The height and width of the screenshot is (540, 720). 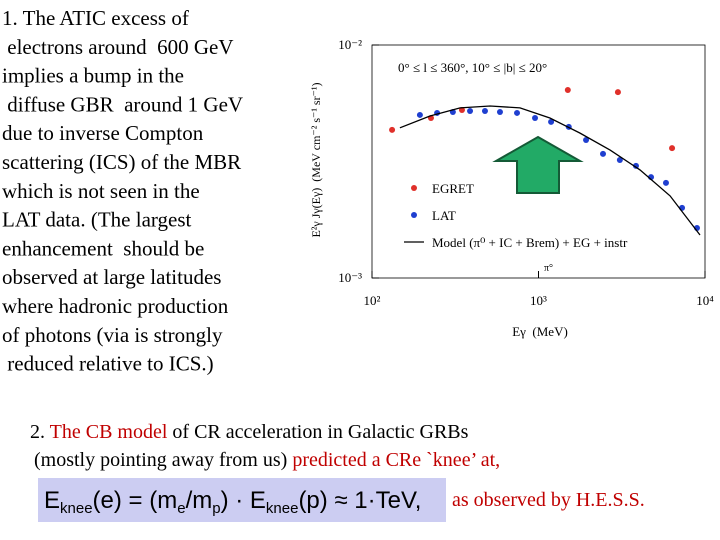 I want to click on text-line: observed at large latitudes, so click(x=111, y=277).